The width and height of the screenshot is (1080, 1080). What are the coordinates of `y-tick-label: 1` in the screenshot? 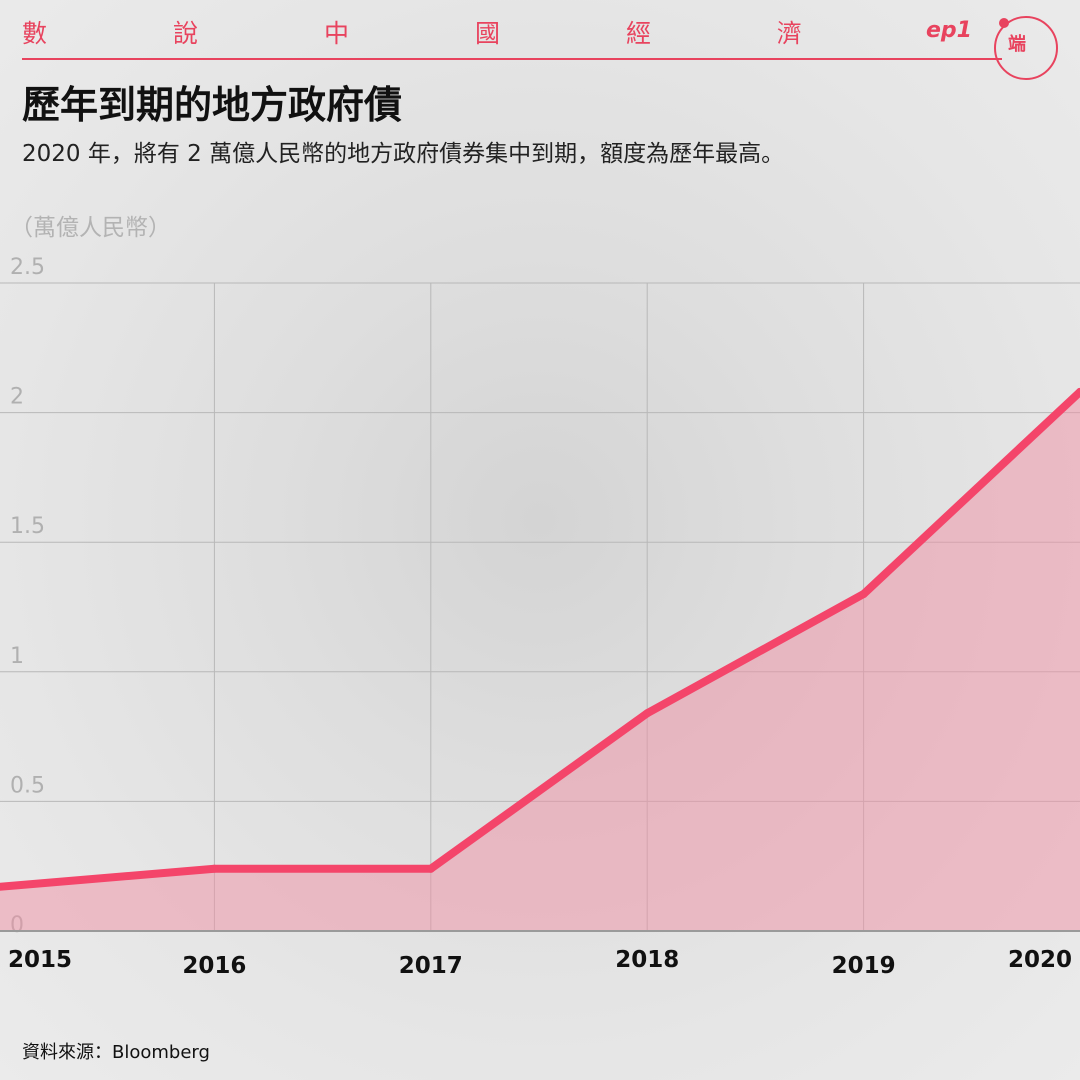 It's located at (17, 656).